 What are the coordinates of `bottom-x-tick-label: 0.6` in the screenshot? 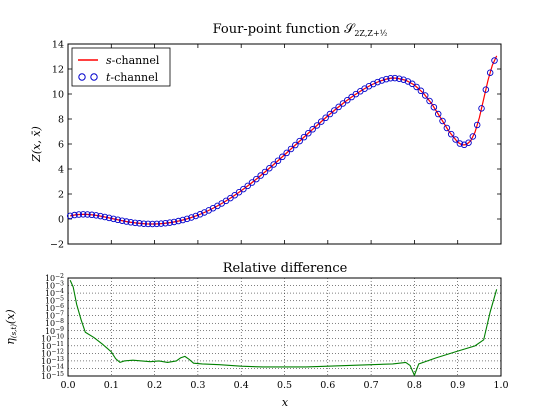 It's located at (327, 385).